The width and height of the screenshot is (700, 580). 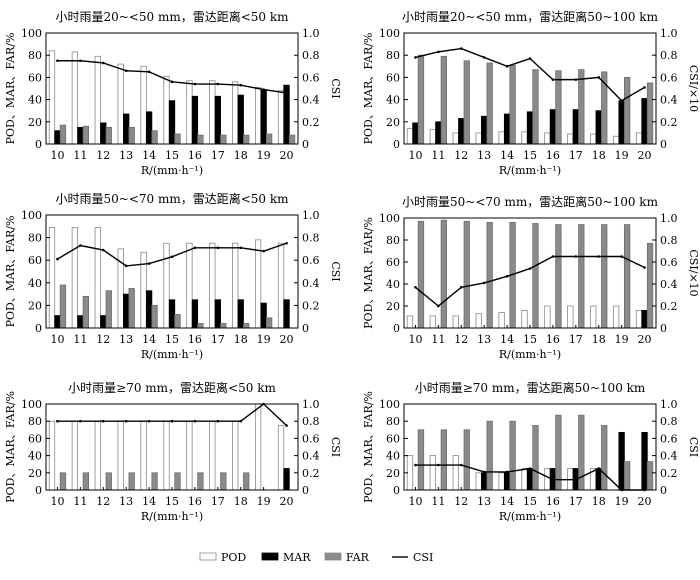 I want to click on csi-line, so click(x=530, y=281).